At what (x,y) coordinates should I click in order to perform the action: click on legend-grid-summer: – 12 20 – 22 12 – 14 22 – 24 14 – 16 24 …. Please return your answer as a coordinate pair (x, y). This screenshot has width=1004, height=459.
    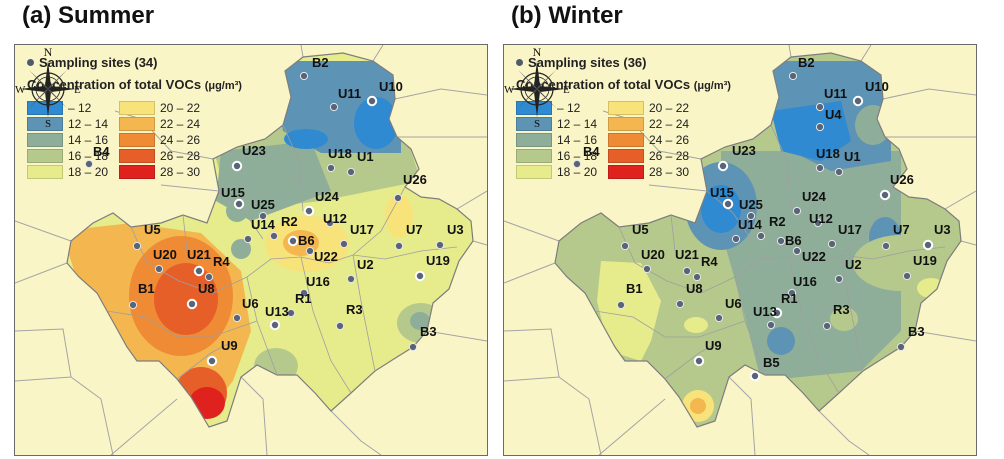
    Looking at the image, I should click on (117, 140).